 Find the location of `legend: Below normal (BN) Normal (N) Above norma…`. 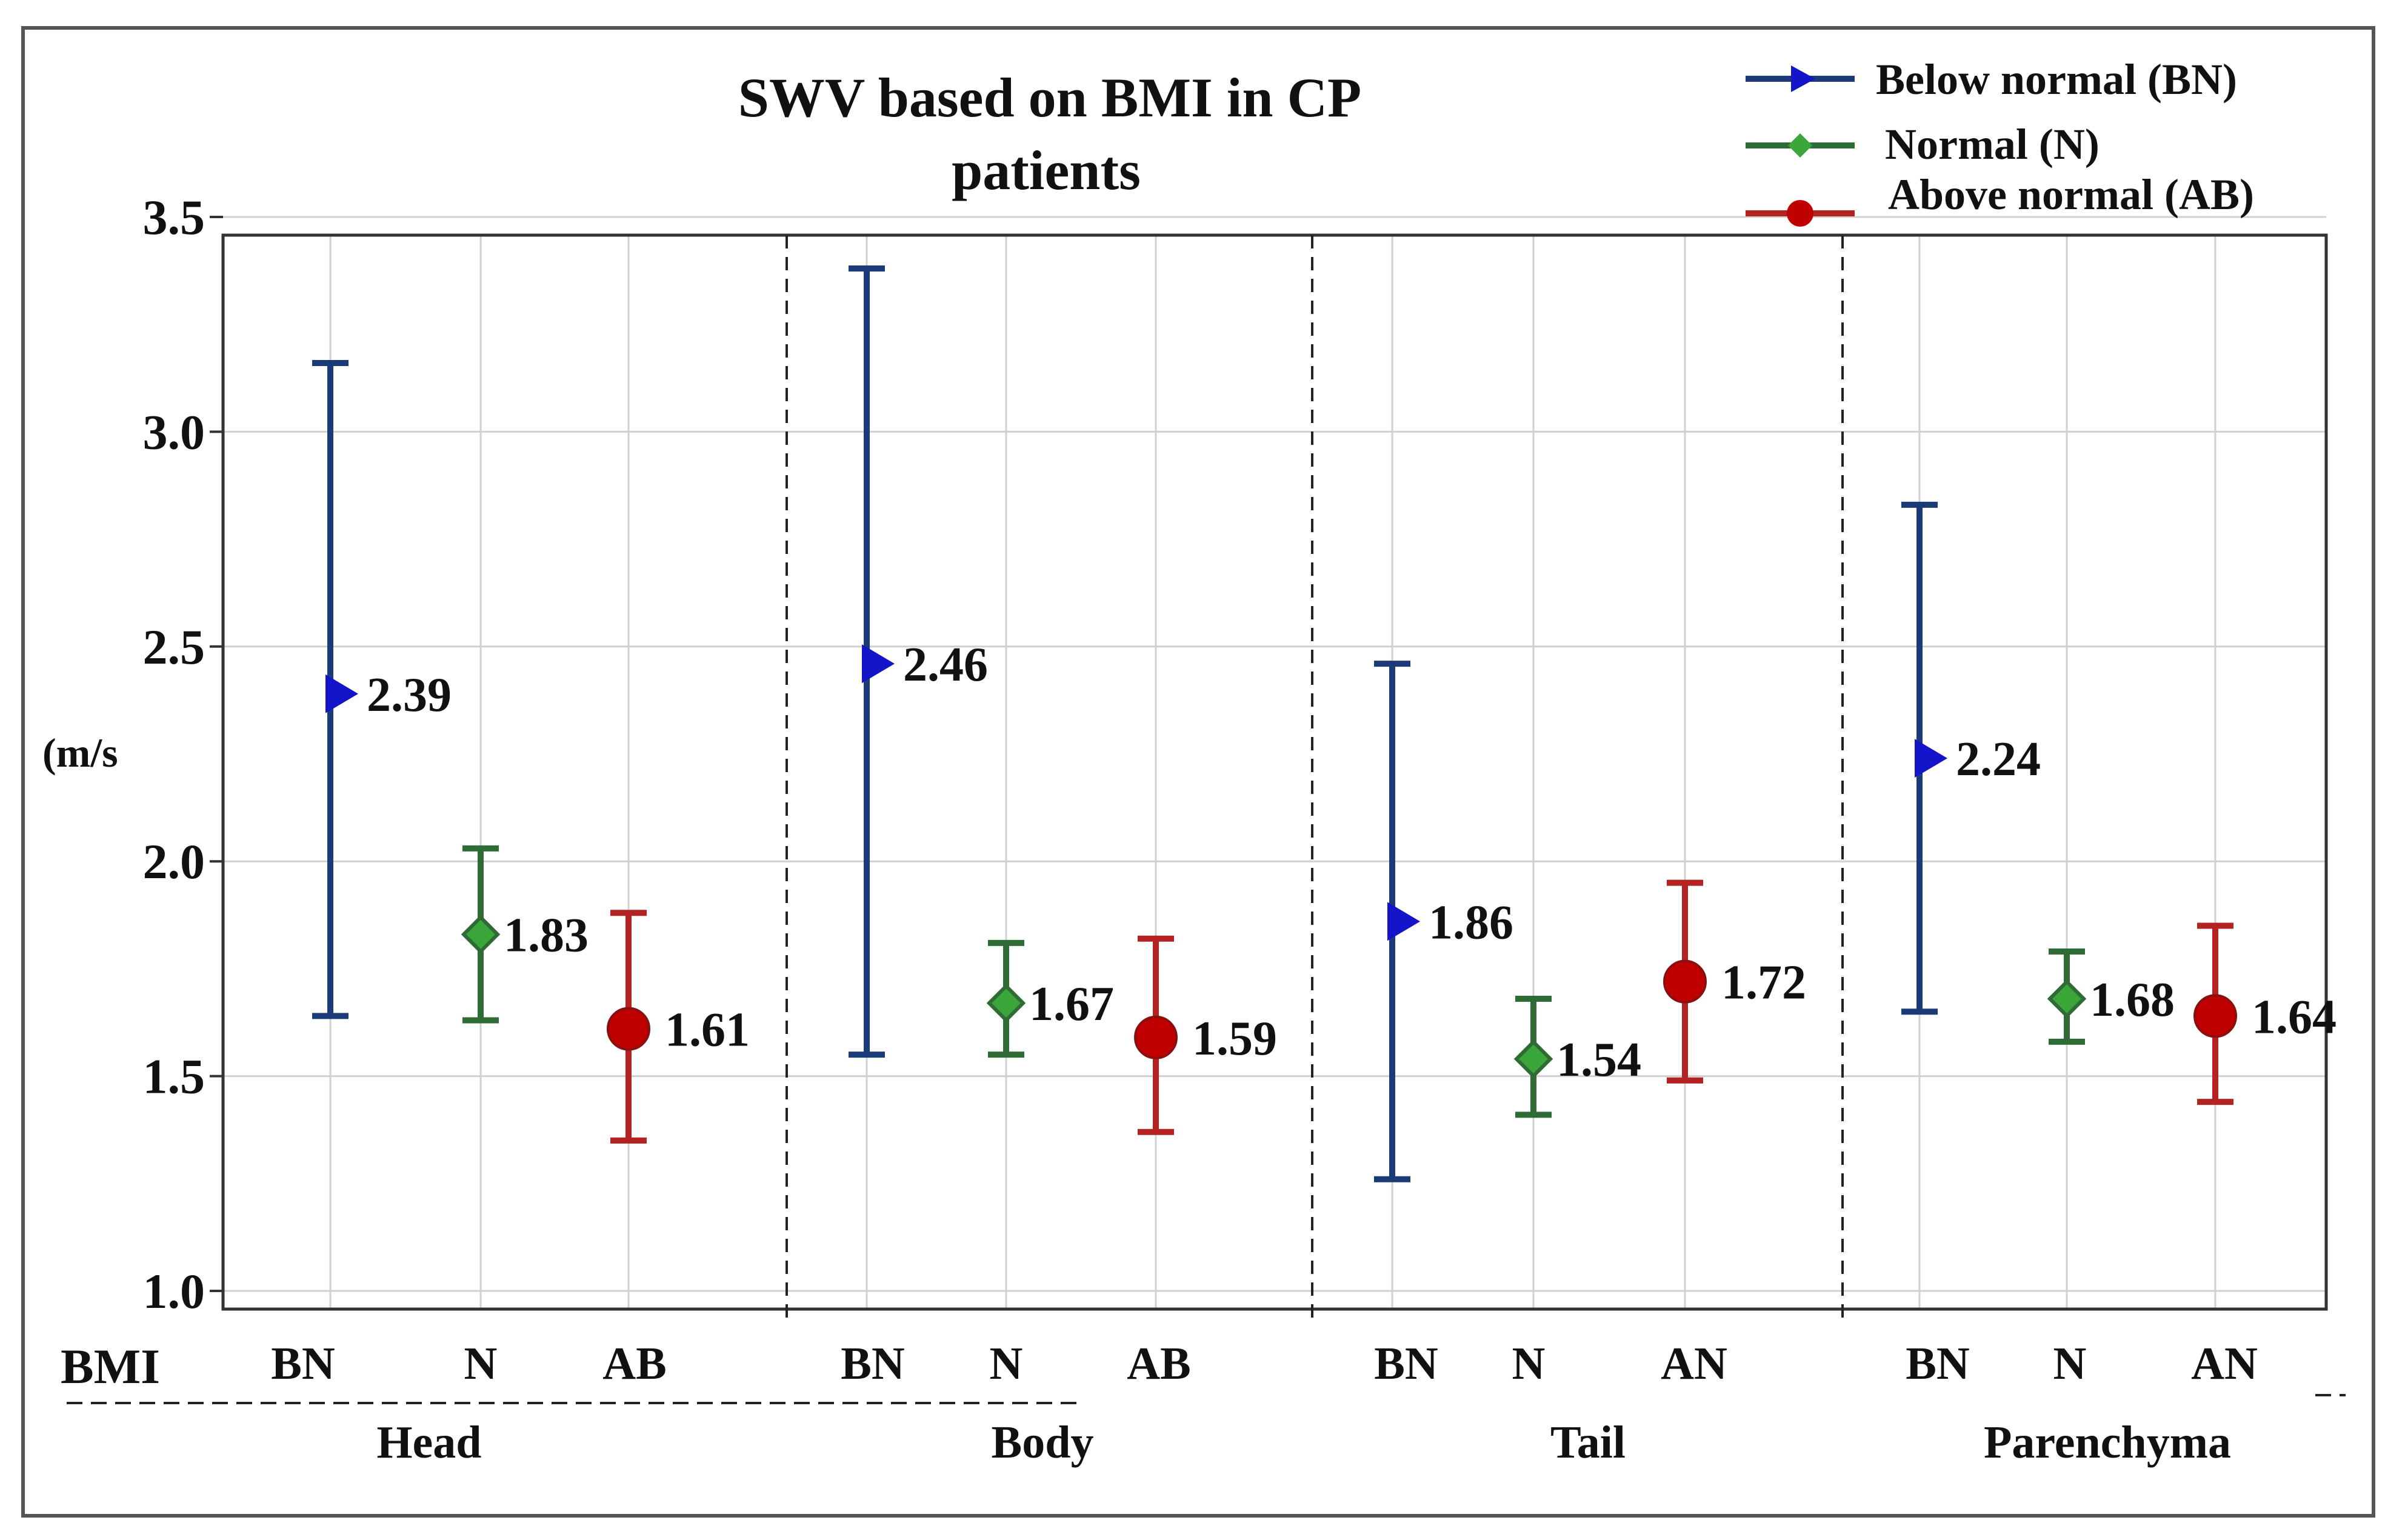

legend: Below normal (BN) Normal (N) Above norma… is located at coordinates (2000, 141).